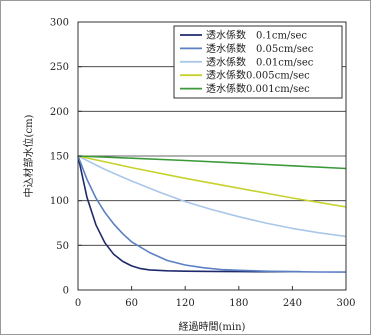  Describe the element at coordinates (258, 75) in the screenshot. I see `legend-label: 透水係数0.005cm/sec` at that location.